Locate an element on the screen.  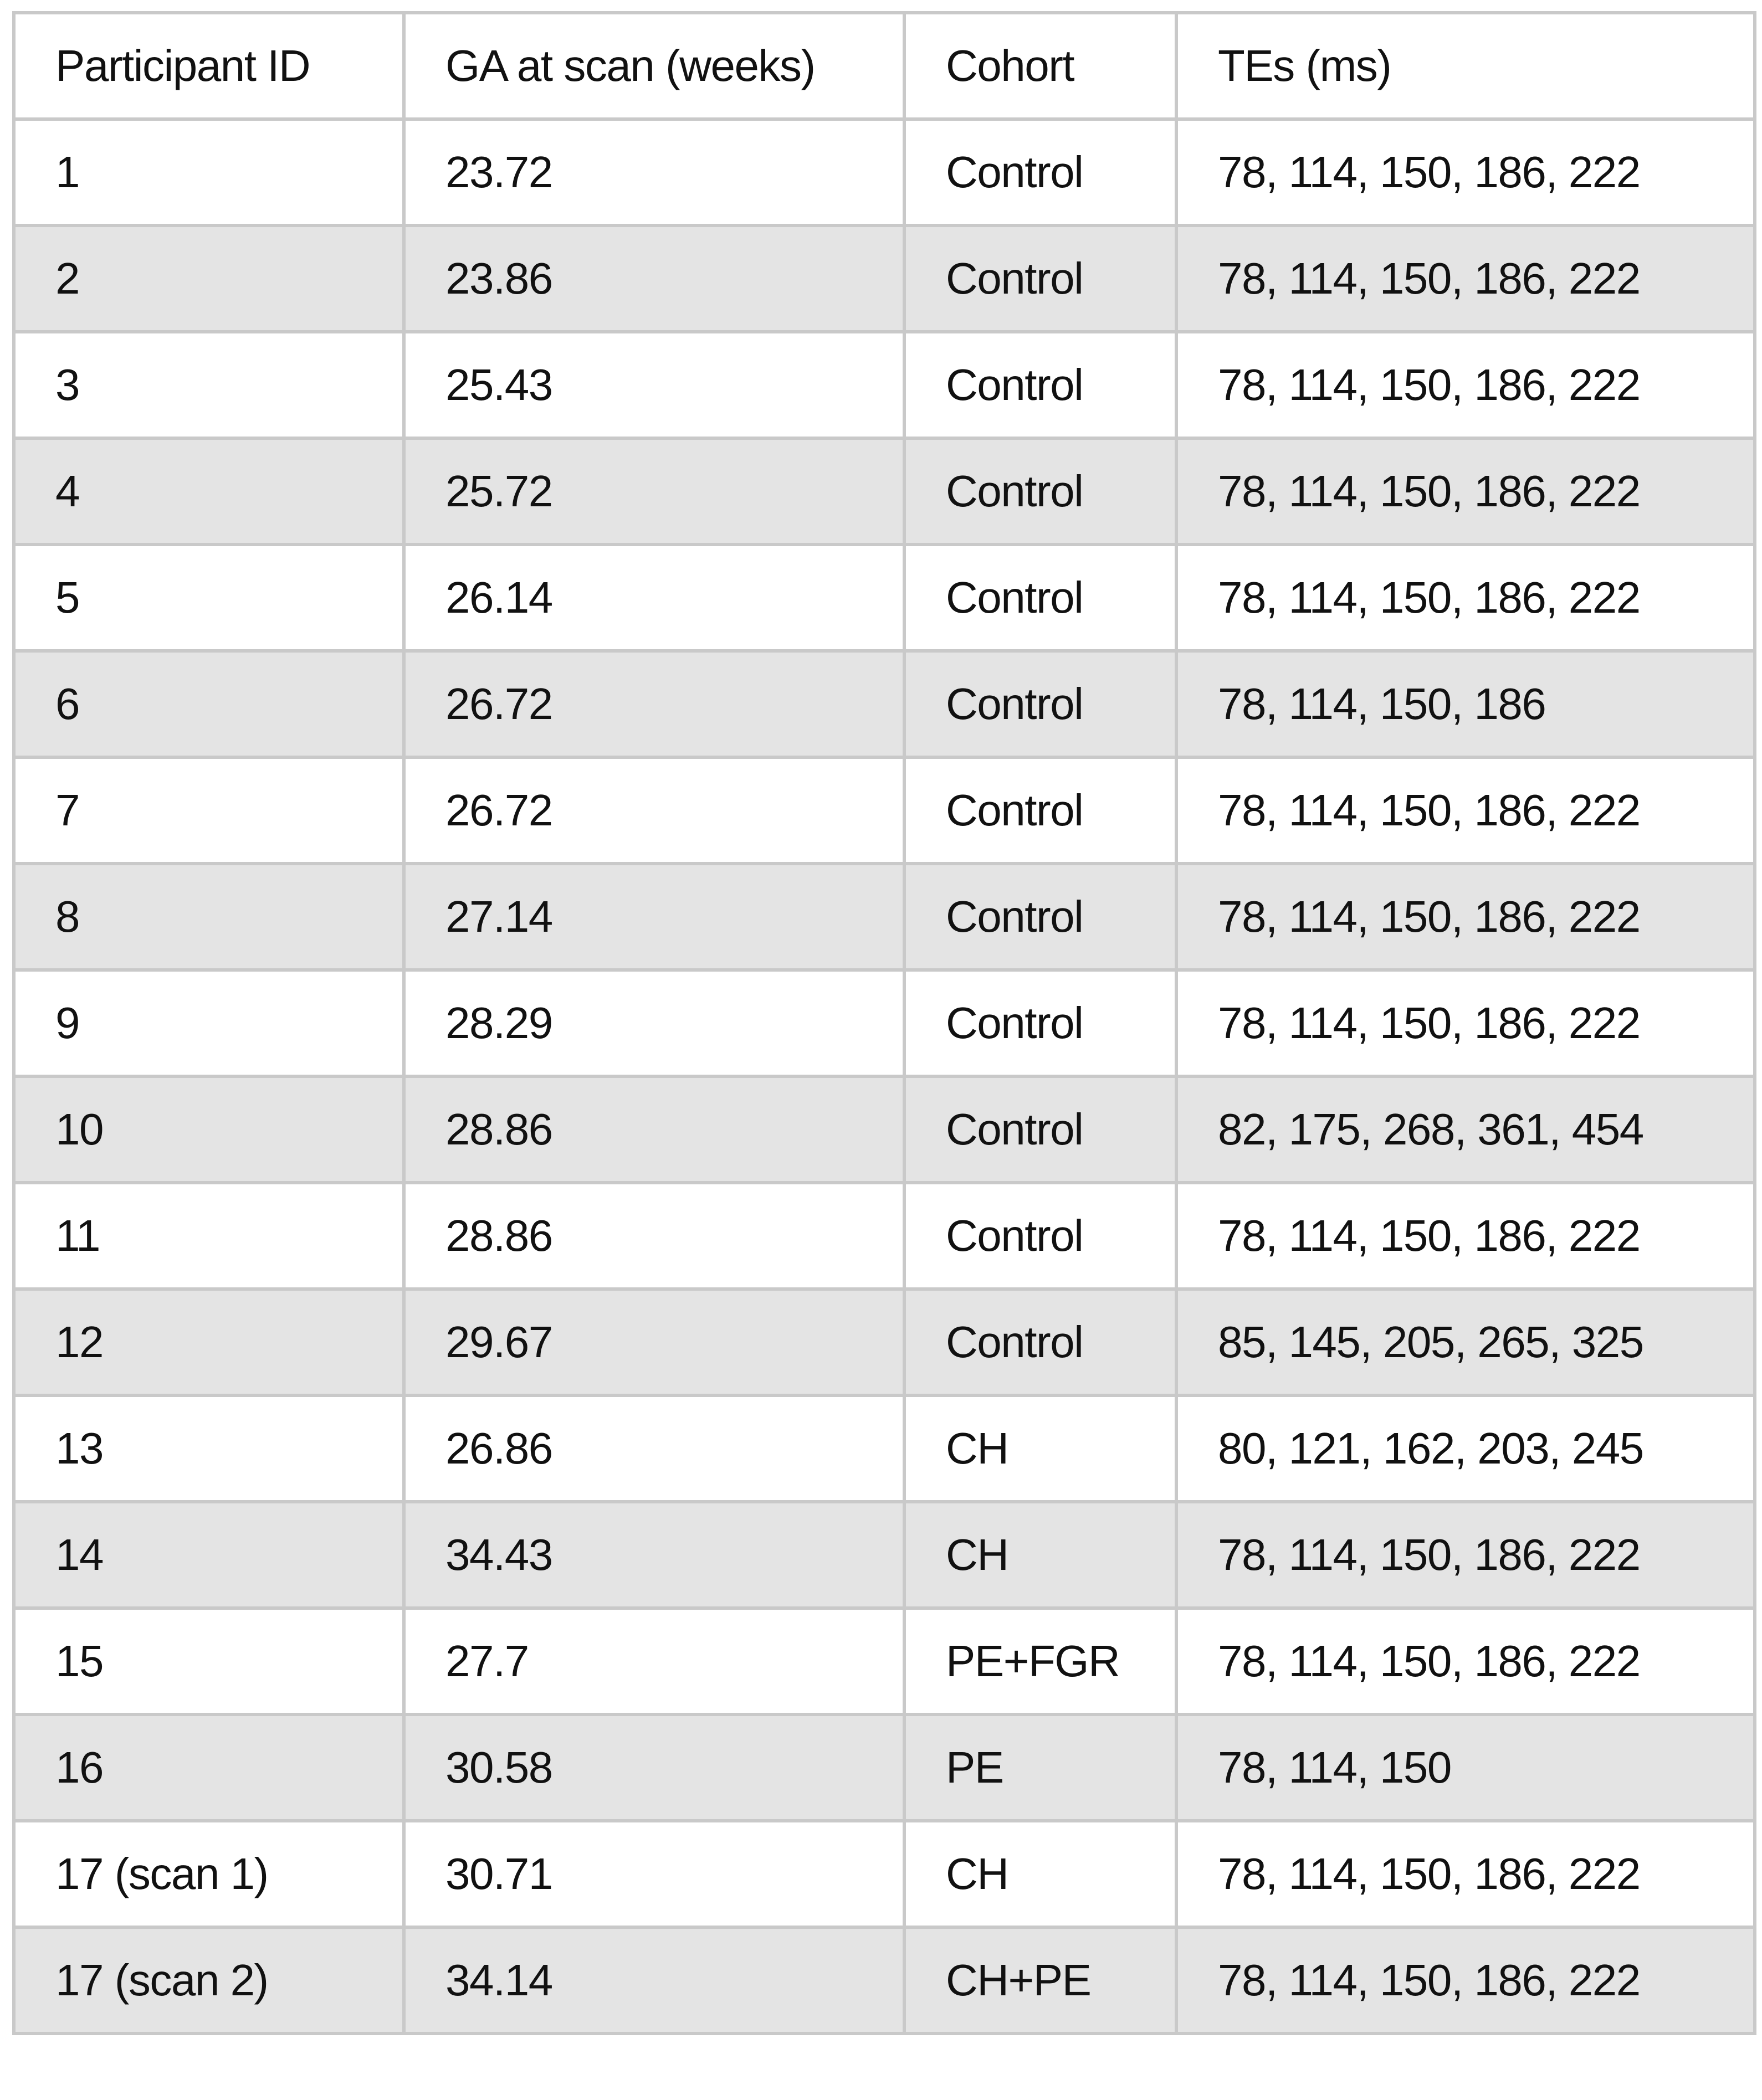
table-row: 10 28.86 Control 82, 175, 268, 361, 454 is located at coordinates (884, 1129).